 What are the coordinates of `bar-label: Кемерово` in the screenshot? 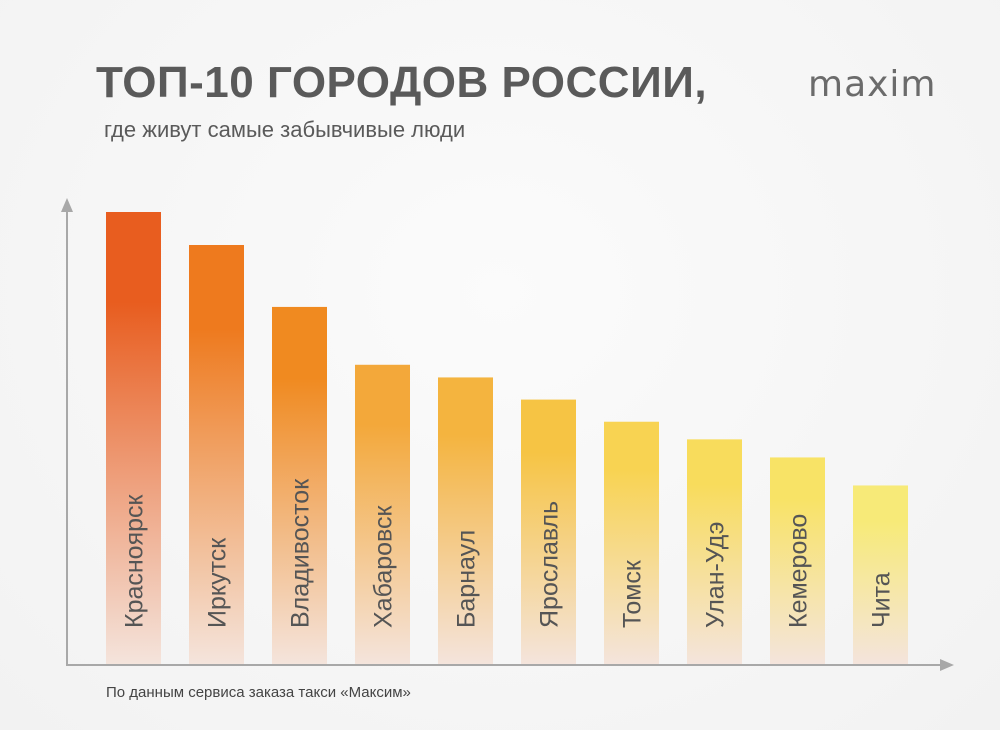 It's located at (799, 571).